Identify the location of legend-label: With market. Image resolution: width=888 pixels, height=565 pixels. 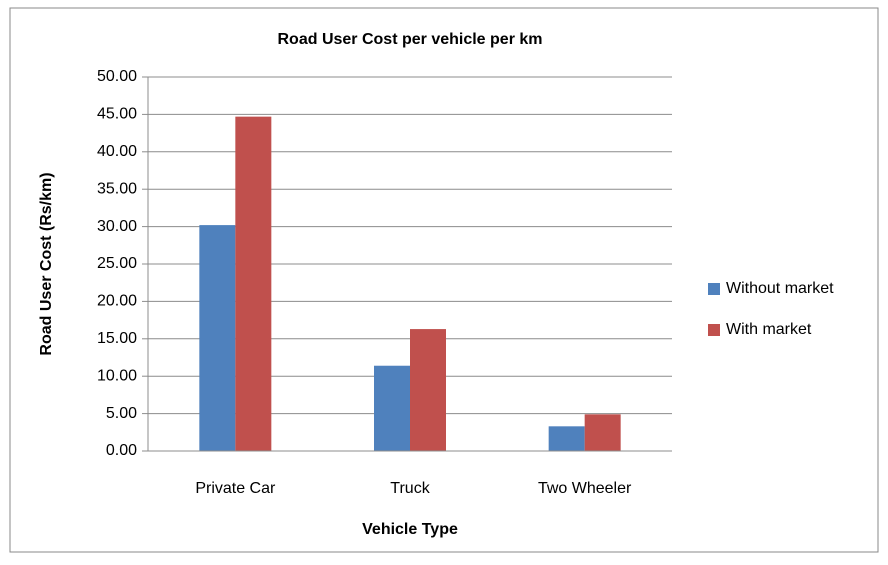
(769, 329).